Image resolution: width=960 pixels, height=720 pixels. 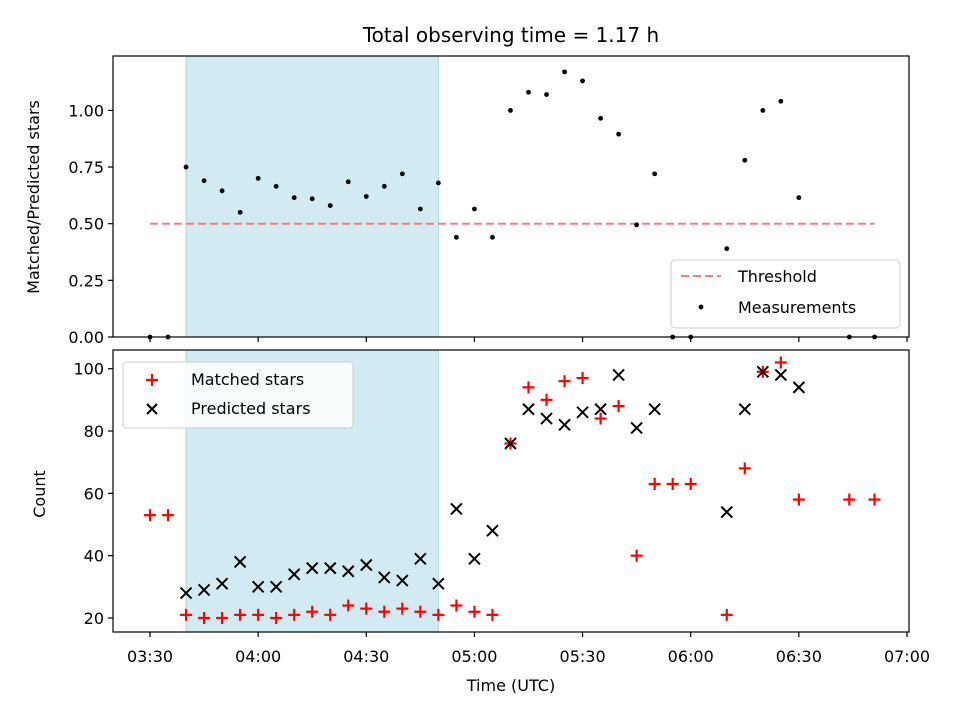 What do you see at coordinates (86, 280) in the screenshot?
I see `y-tick-label: 0.25` at bounding box center [86, 280].